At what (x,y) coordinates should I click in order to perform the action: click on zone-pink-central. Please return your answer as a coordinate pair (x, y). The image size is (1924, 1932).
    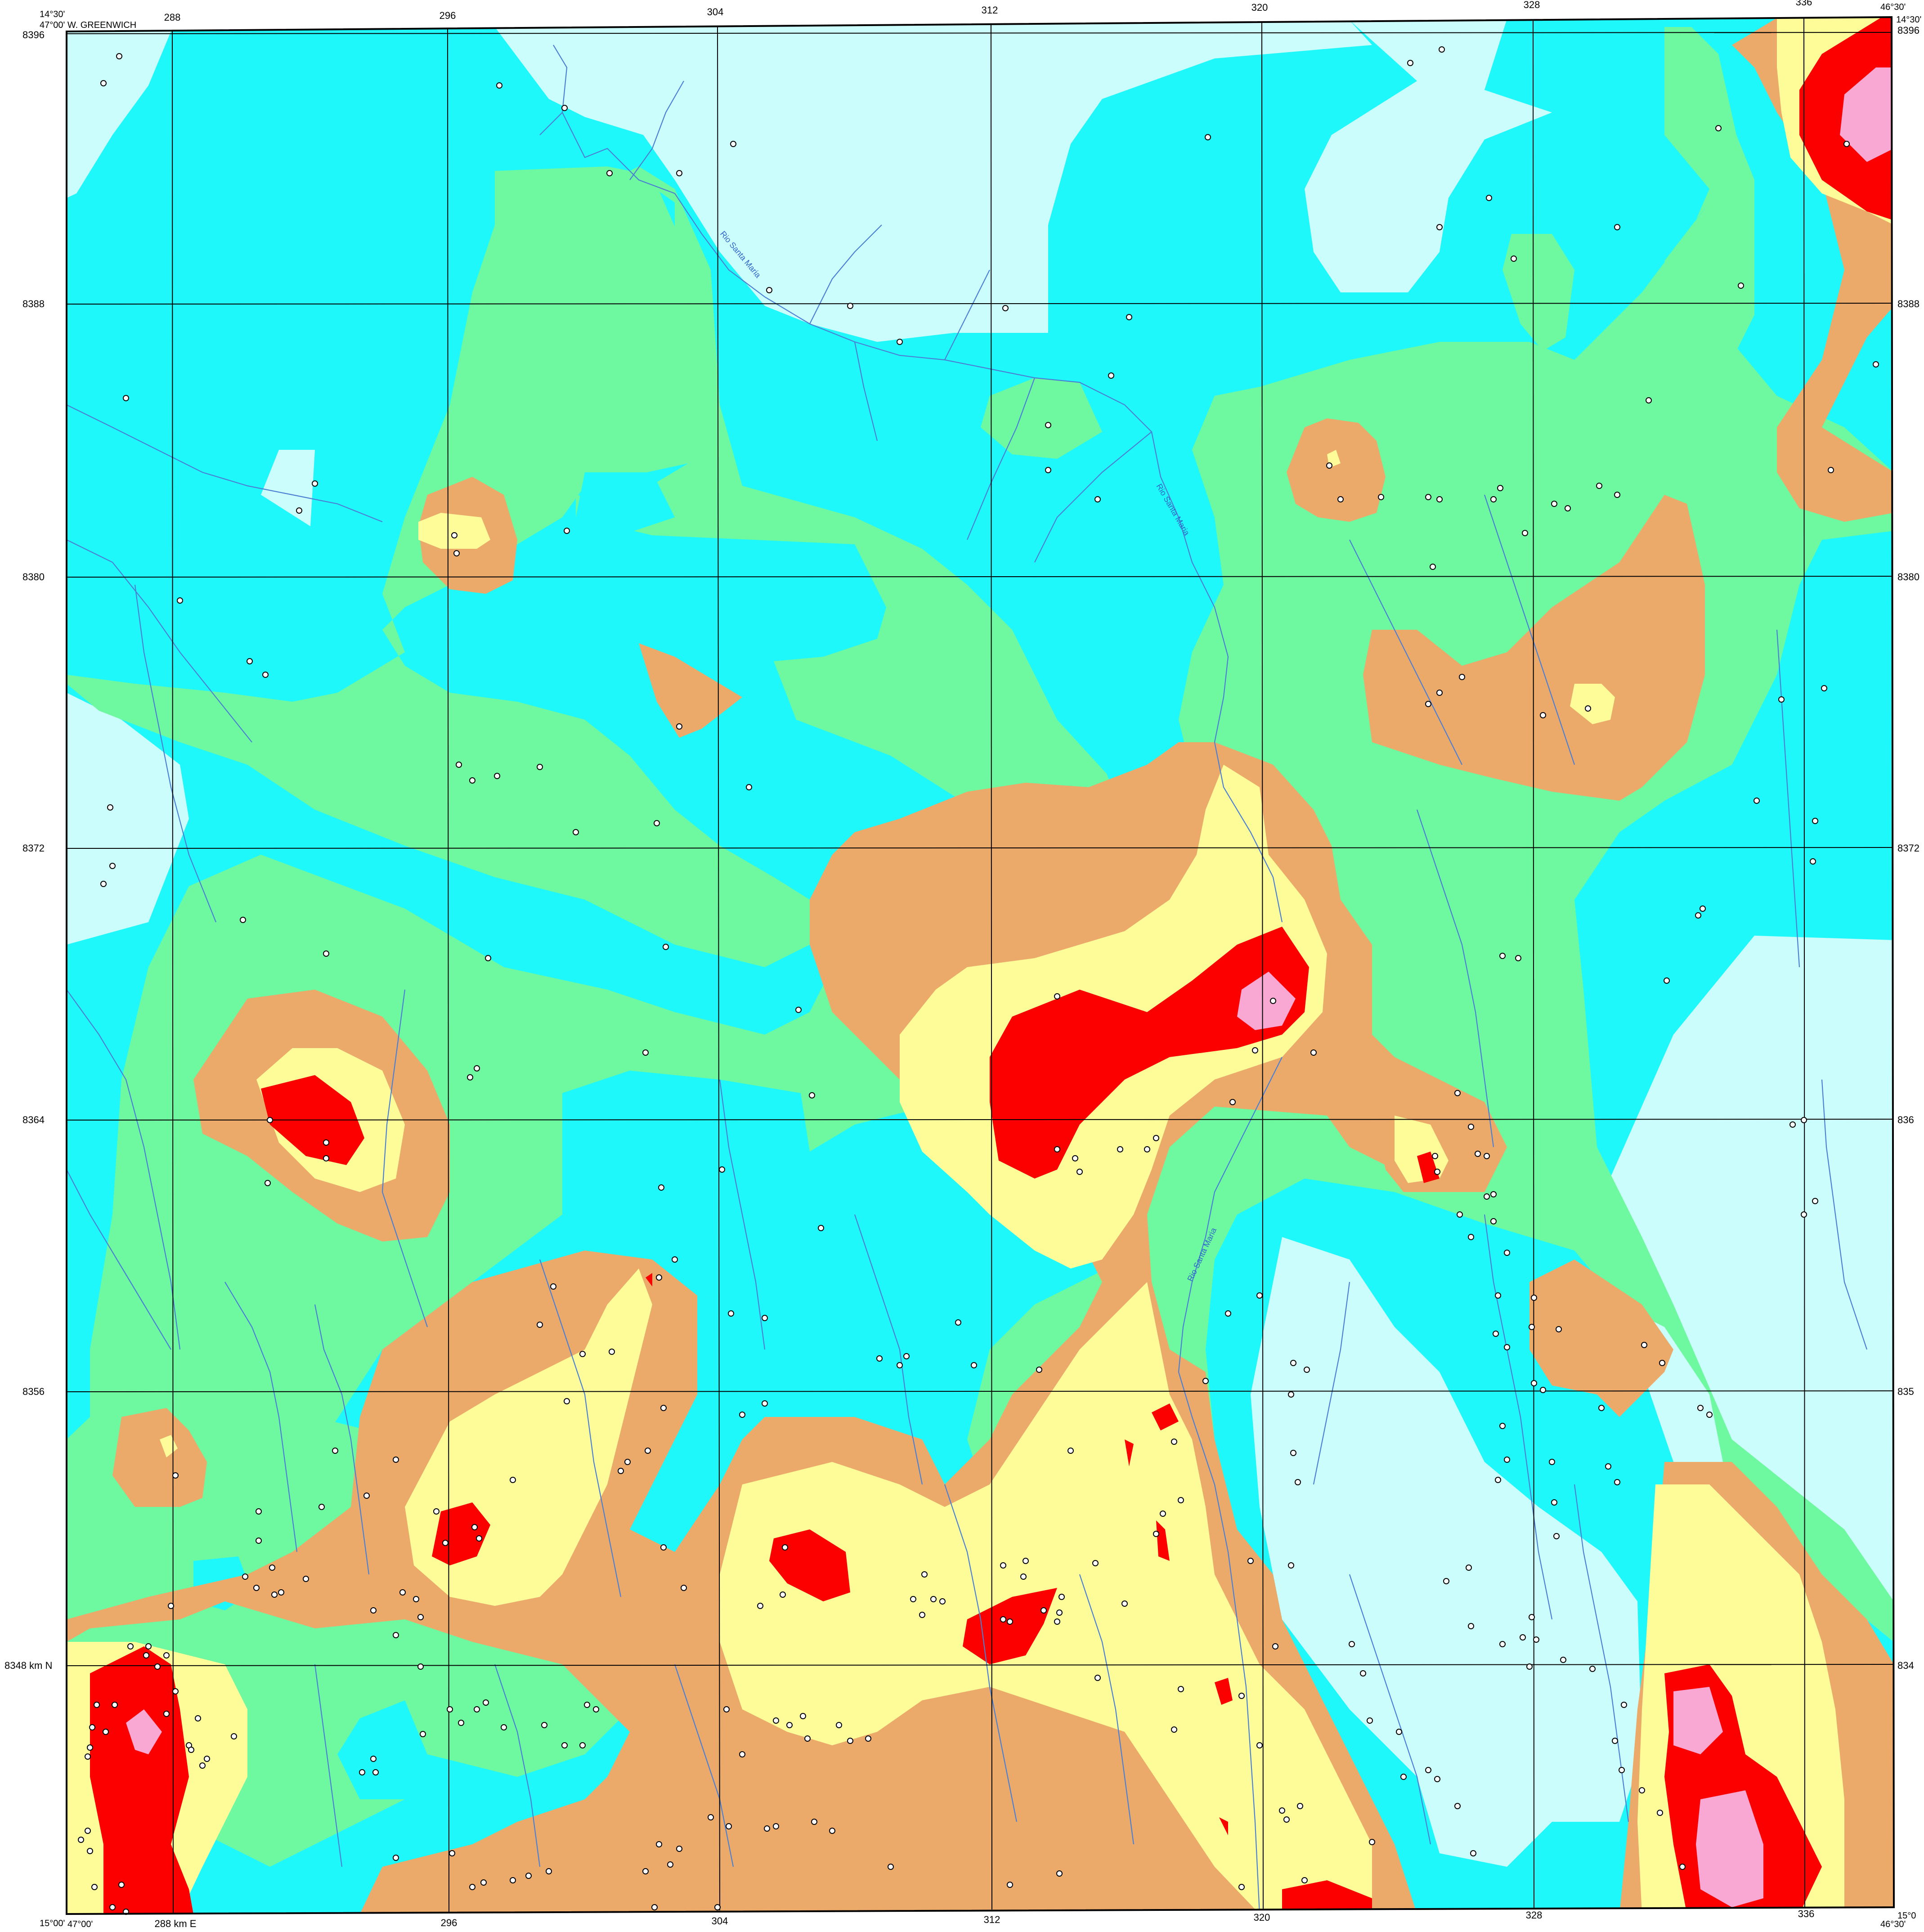
    Looking at the image, I should click on (1266, 1001).